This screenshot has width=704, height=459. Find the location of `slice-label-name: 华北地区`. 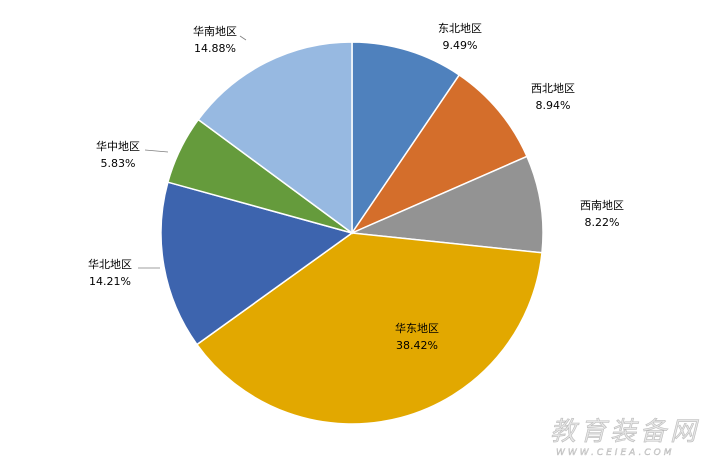

slice-label-name: 华北地区 is located at coordinates (110, 264).